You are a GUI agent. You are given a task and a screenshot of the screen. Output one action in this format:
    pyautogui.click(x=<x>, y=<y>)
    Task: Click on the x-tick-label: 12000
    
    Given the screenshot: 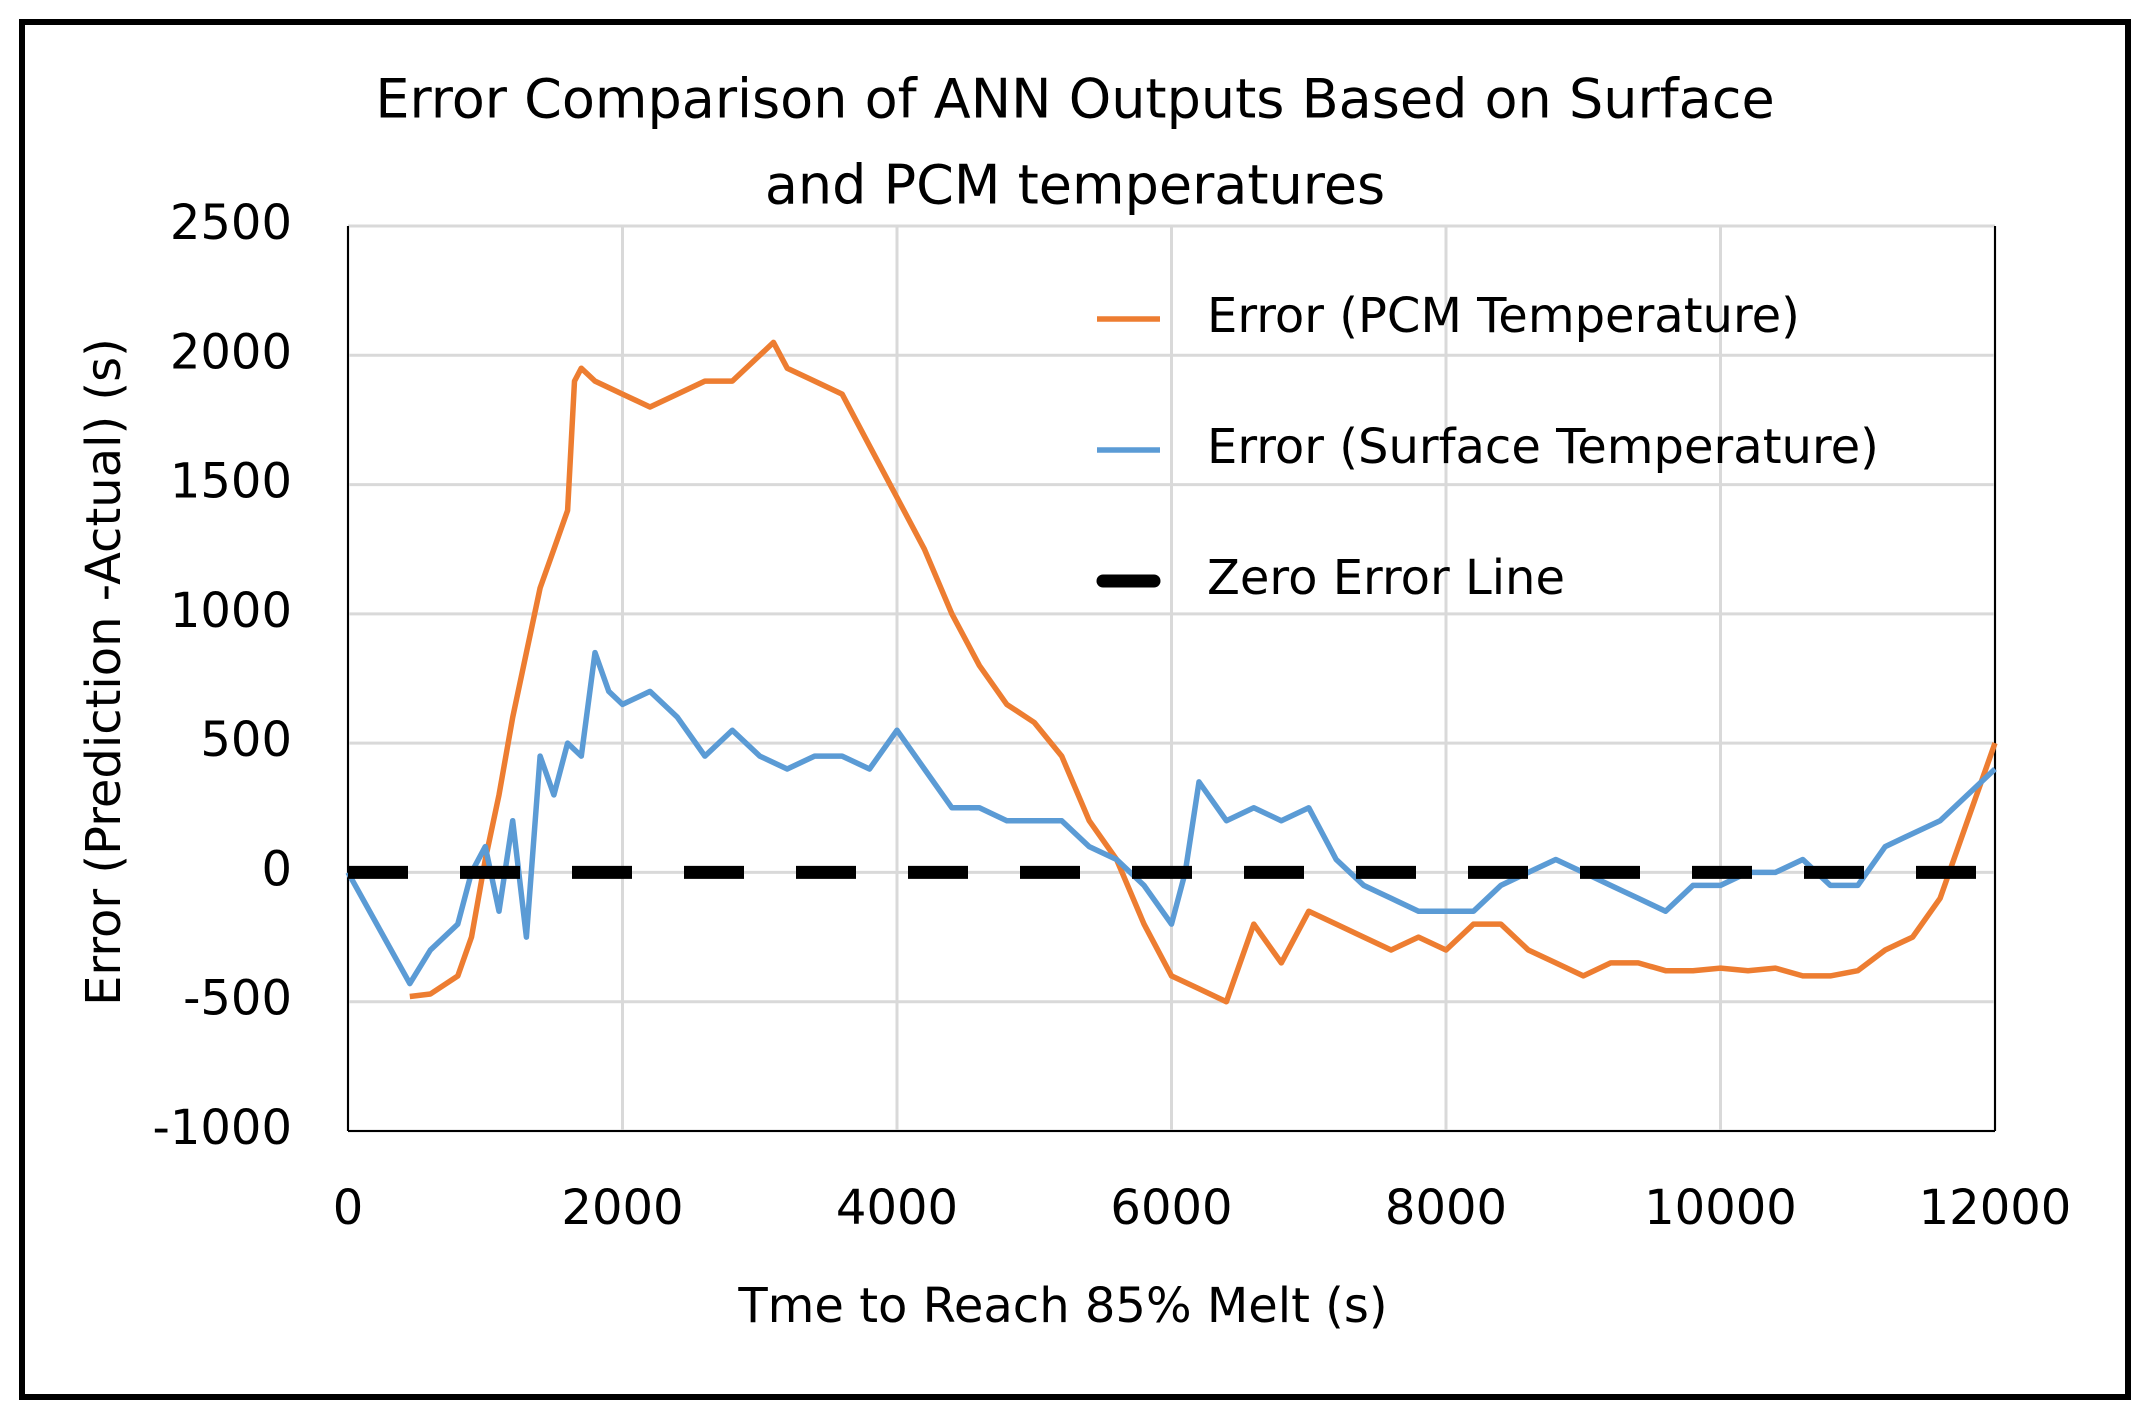 What is the action you would take?
    pyautogui.click(x=1995, y=1208)
    